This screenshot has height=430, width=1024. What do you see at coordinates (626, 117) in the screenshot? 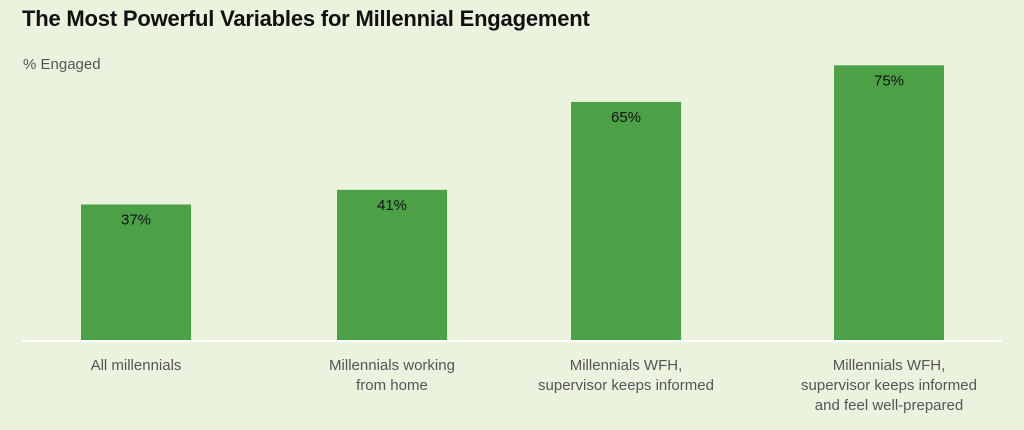
I see `bar-value-label-3: 65%` at bounding box center [626, 117].